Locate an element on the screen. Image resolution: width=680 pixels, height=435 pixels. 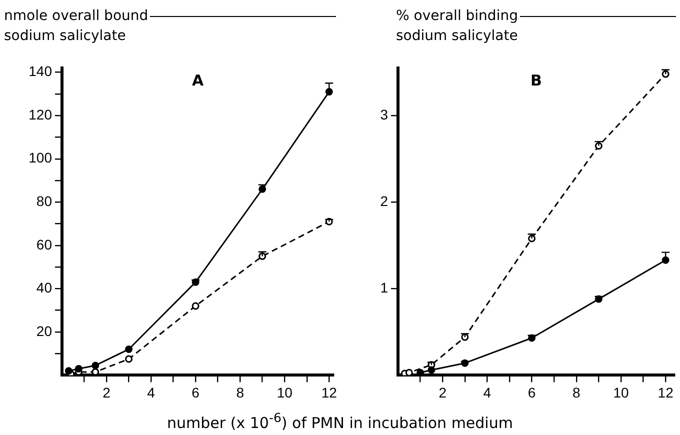
y-tick-label: 80 is located at coordinates (44, 200).